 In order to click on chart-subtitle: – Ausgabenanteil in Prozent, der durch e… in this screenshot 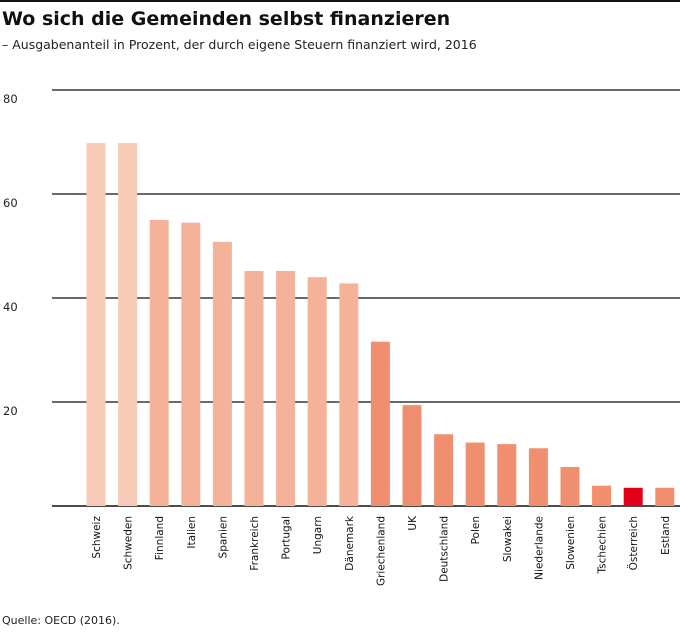, I will do `click(239, 44)`.